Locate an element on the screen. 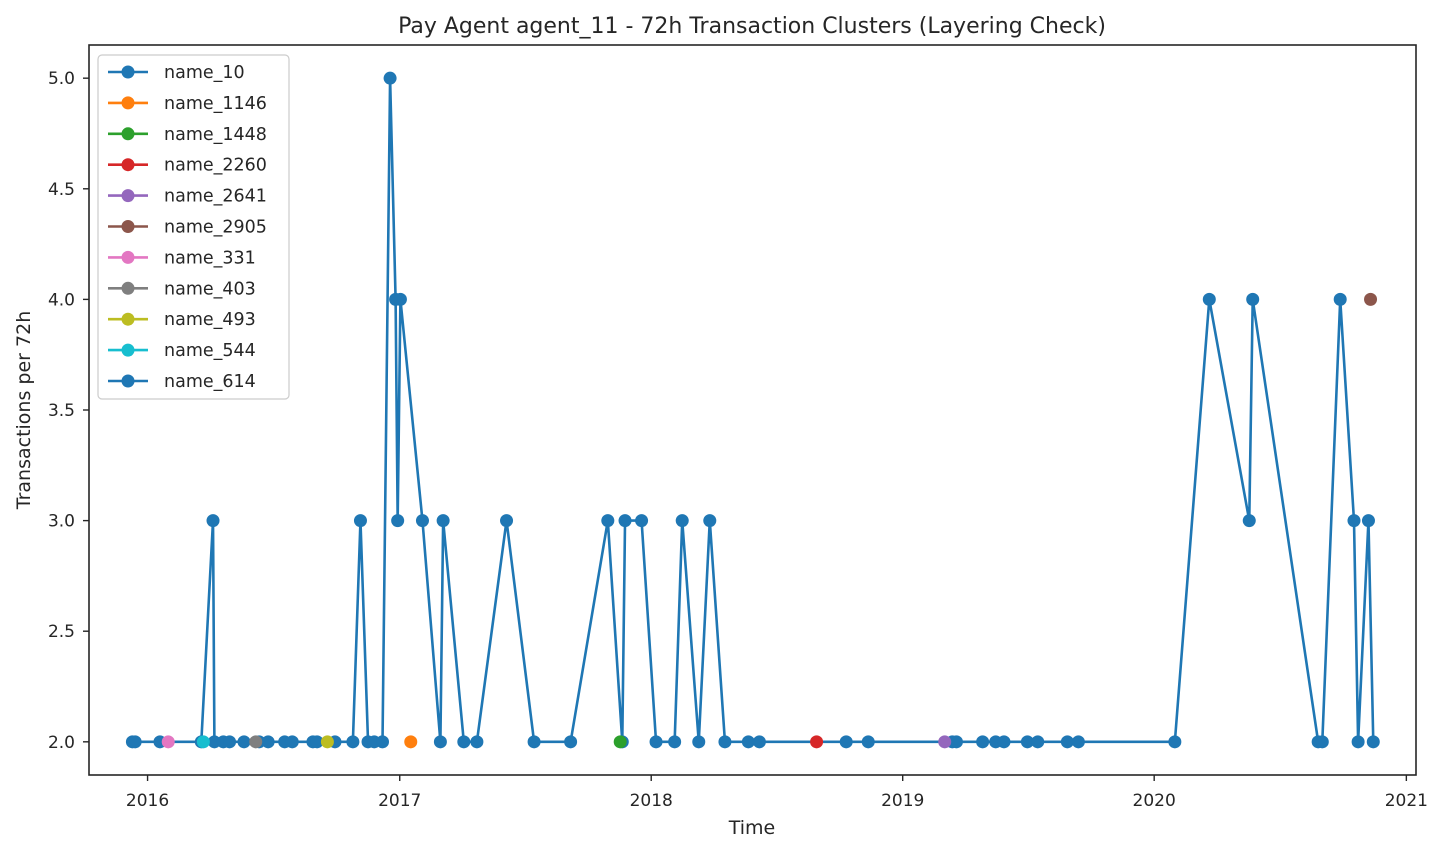 The width and height of the screenshot is (1430, 855). x-tick-label: 2017 is located at coordinates (399, 801).